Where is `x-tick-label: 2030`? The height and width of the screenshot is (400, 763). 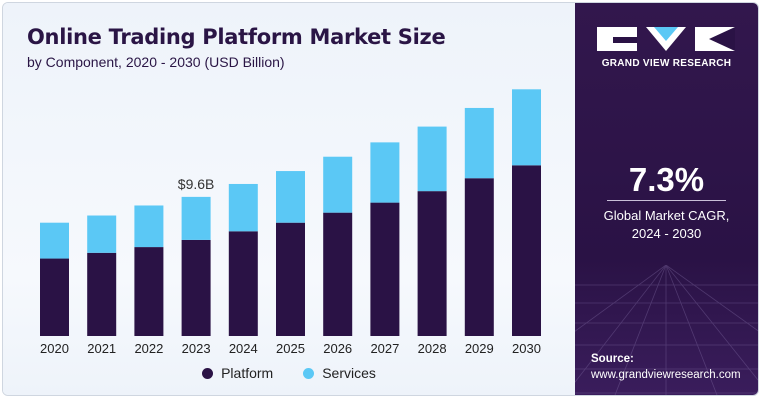 x-tick-label: 2030 is located at coordinates (526, 348).